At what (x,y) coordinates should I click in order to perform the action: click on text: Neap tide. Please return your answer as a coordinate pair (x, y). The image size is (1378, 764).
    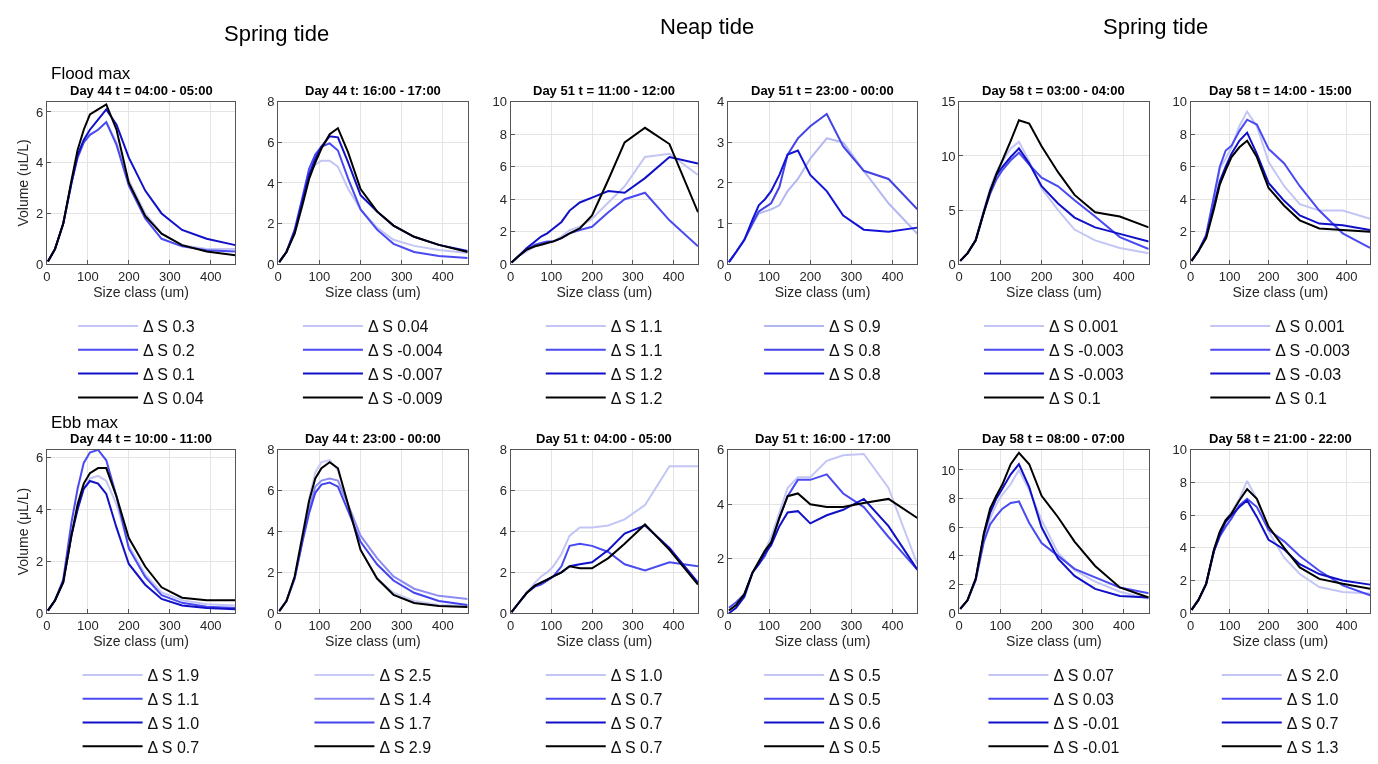
    Looking at the image, I should click on (707, 26).